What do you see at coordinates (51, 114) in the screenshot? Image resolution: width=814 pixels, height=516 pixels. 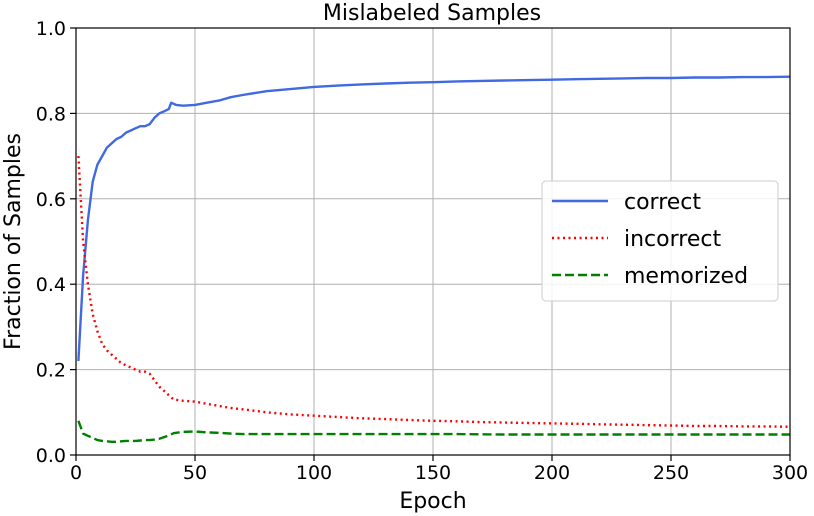 I see `y-tick-label: 0.8` at bounding box center [51, 114].